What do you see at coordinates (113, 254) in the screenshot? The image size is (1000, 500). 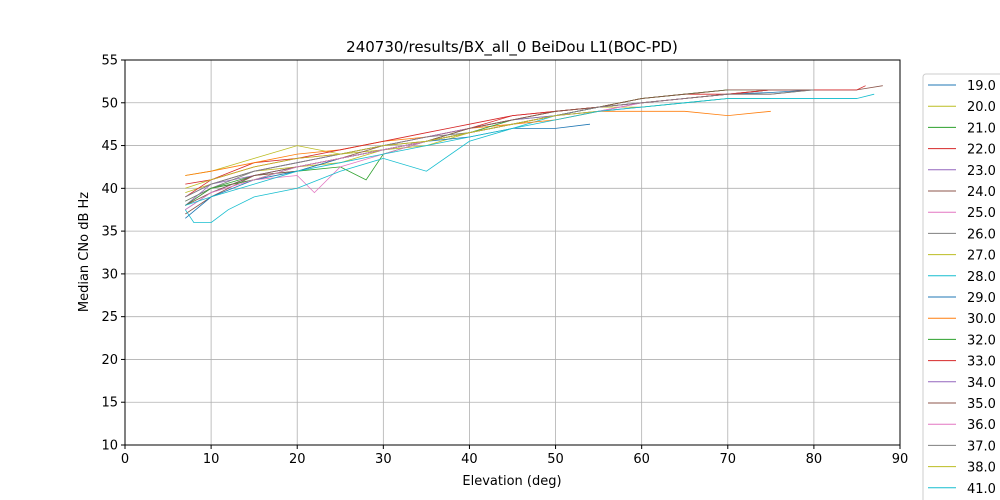 I see `y-axis-ticks: 10 15 20 25 30 35 40 45 50 55` at bounding box center [113, 254].